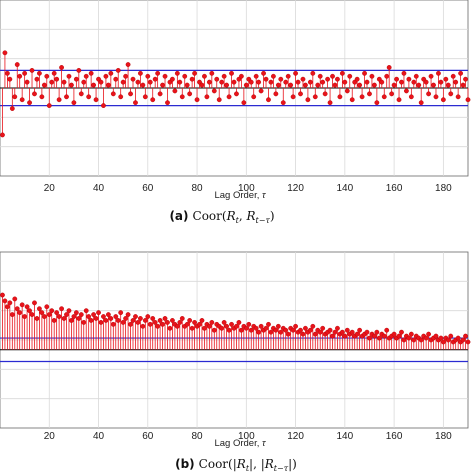 The width and height of the screenshot is (474, 474). What do you see at coordinates (344, 436) in the screenshot?
I see `x-tick-label: 140` at bounding box center [344, 436].